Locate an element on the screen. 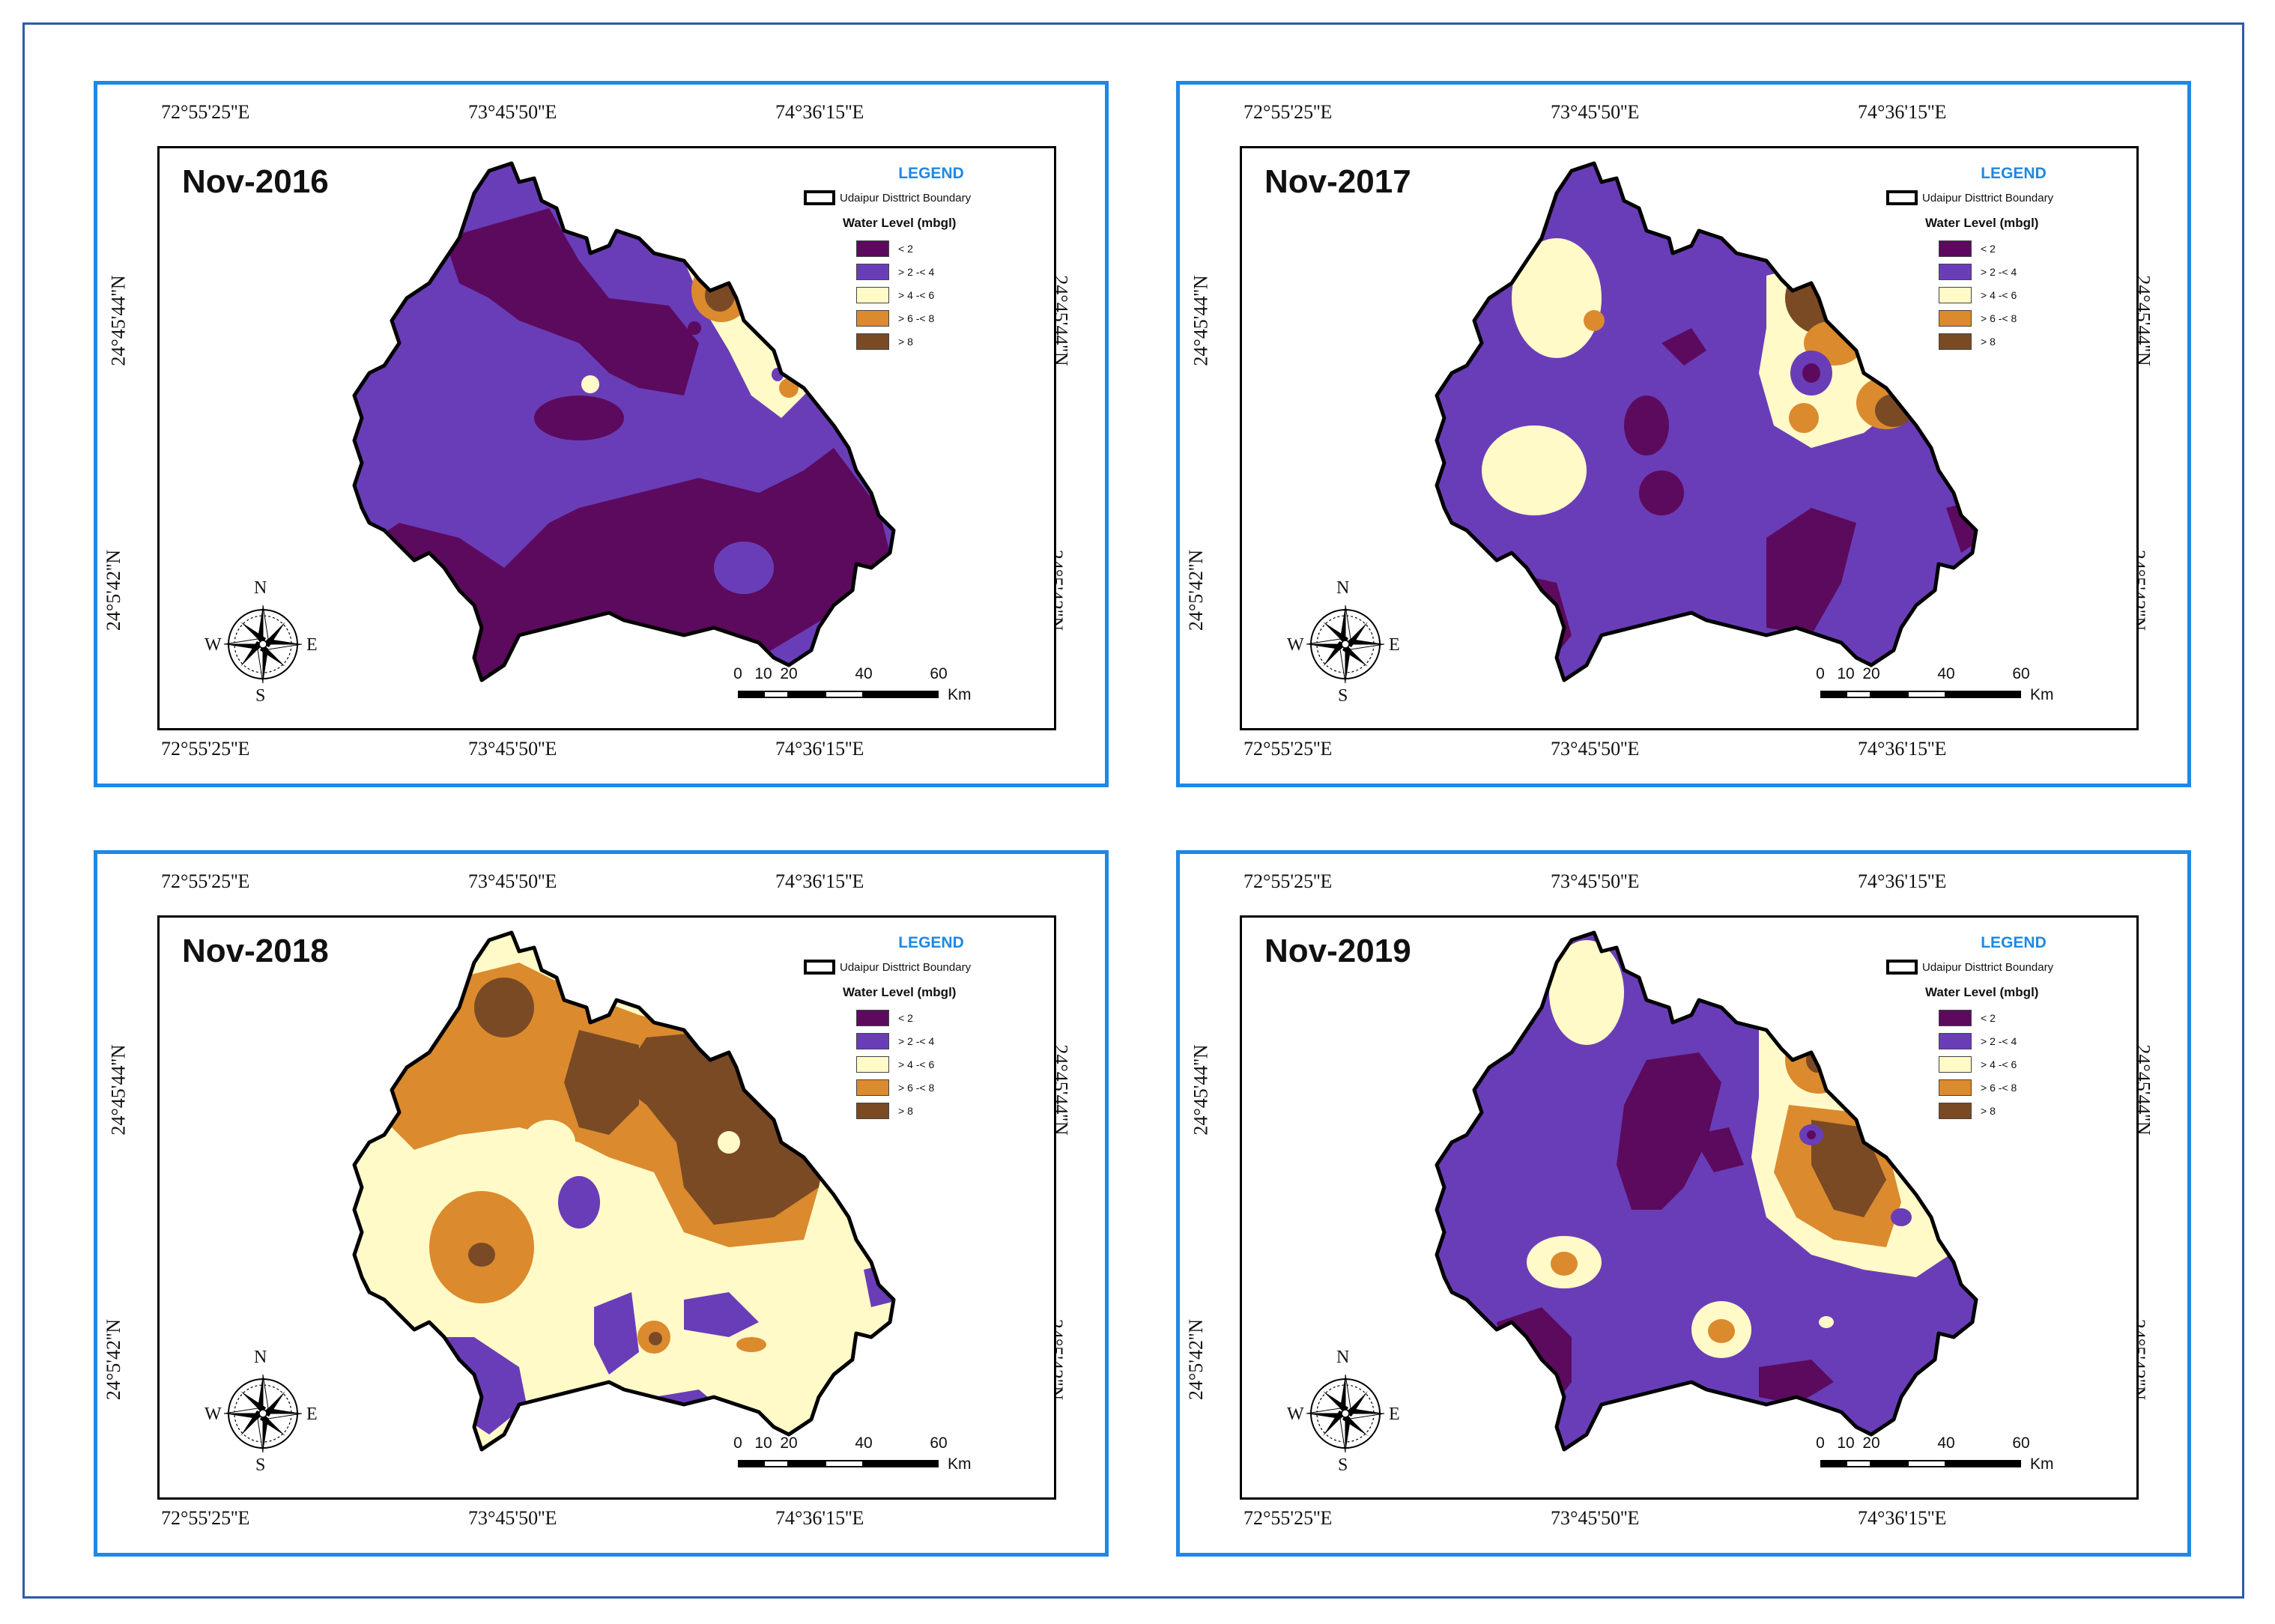  legend-item: > 8 is located at coordinates (950, 341).